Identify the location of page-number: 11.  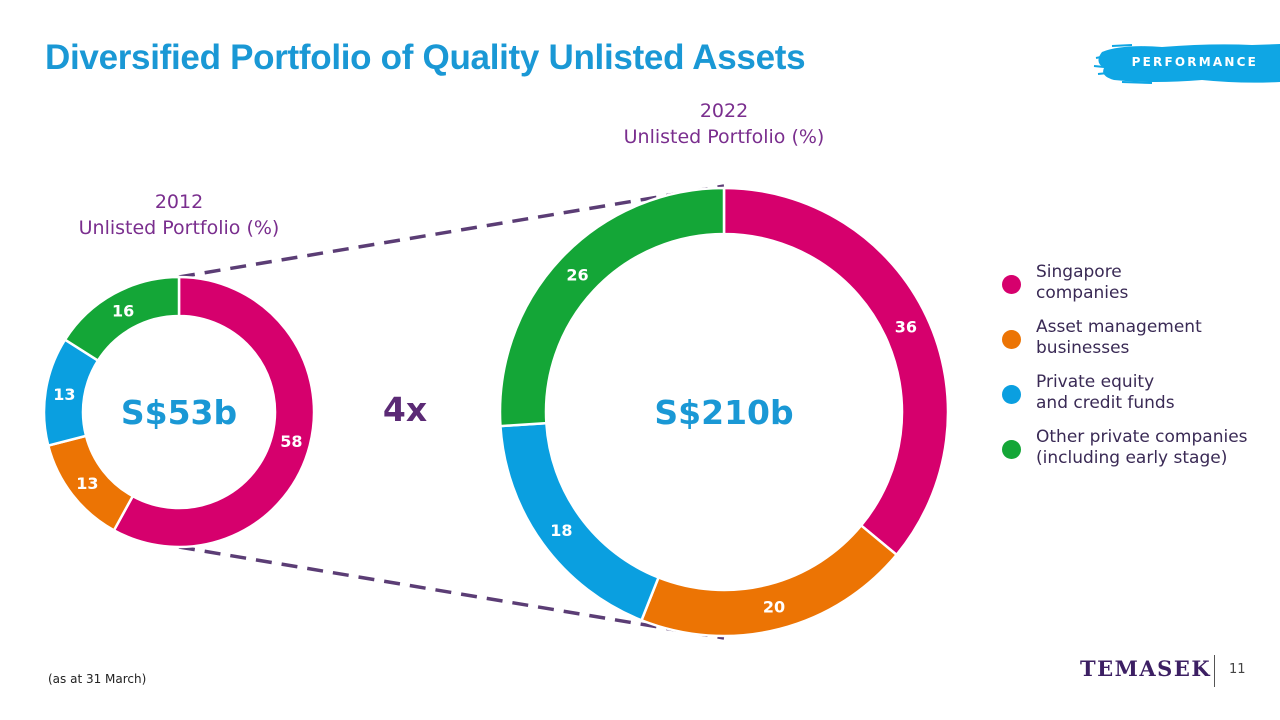
(1237, 669).